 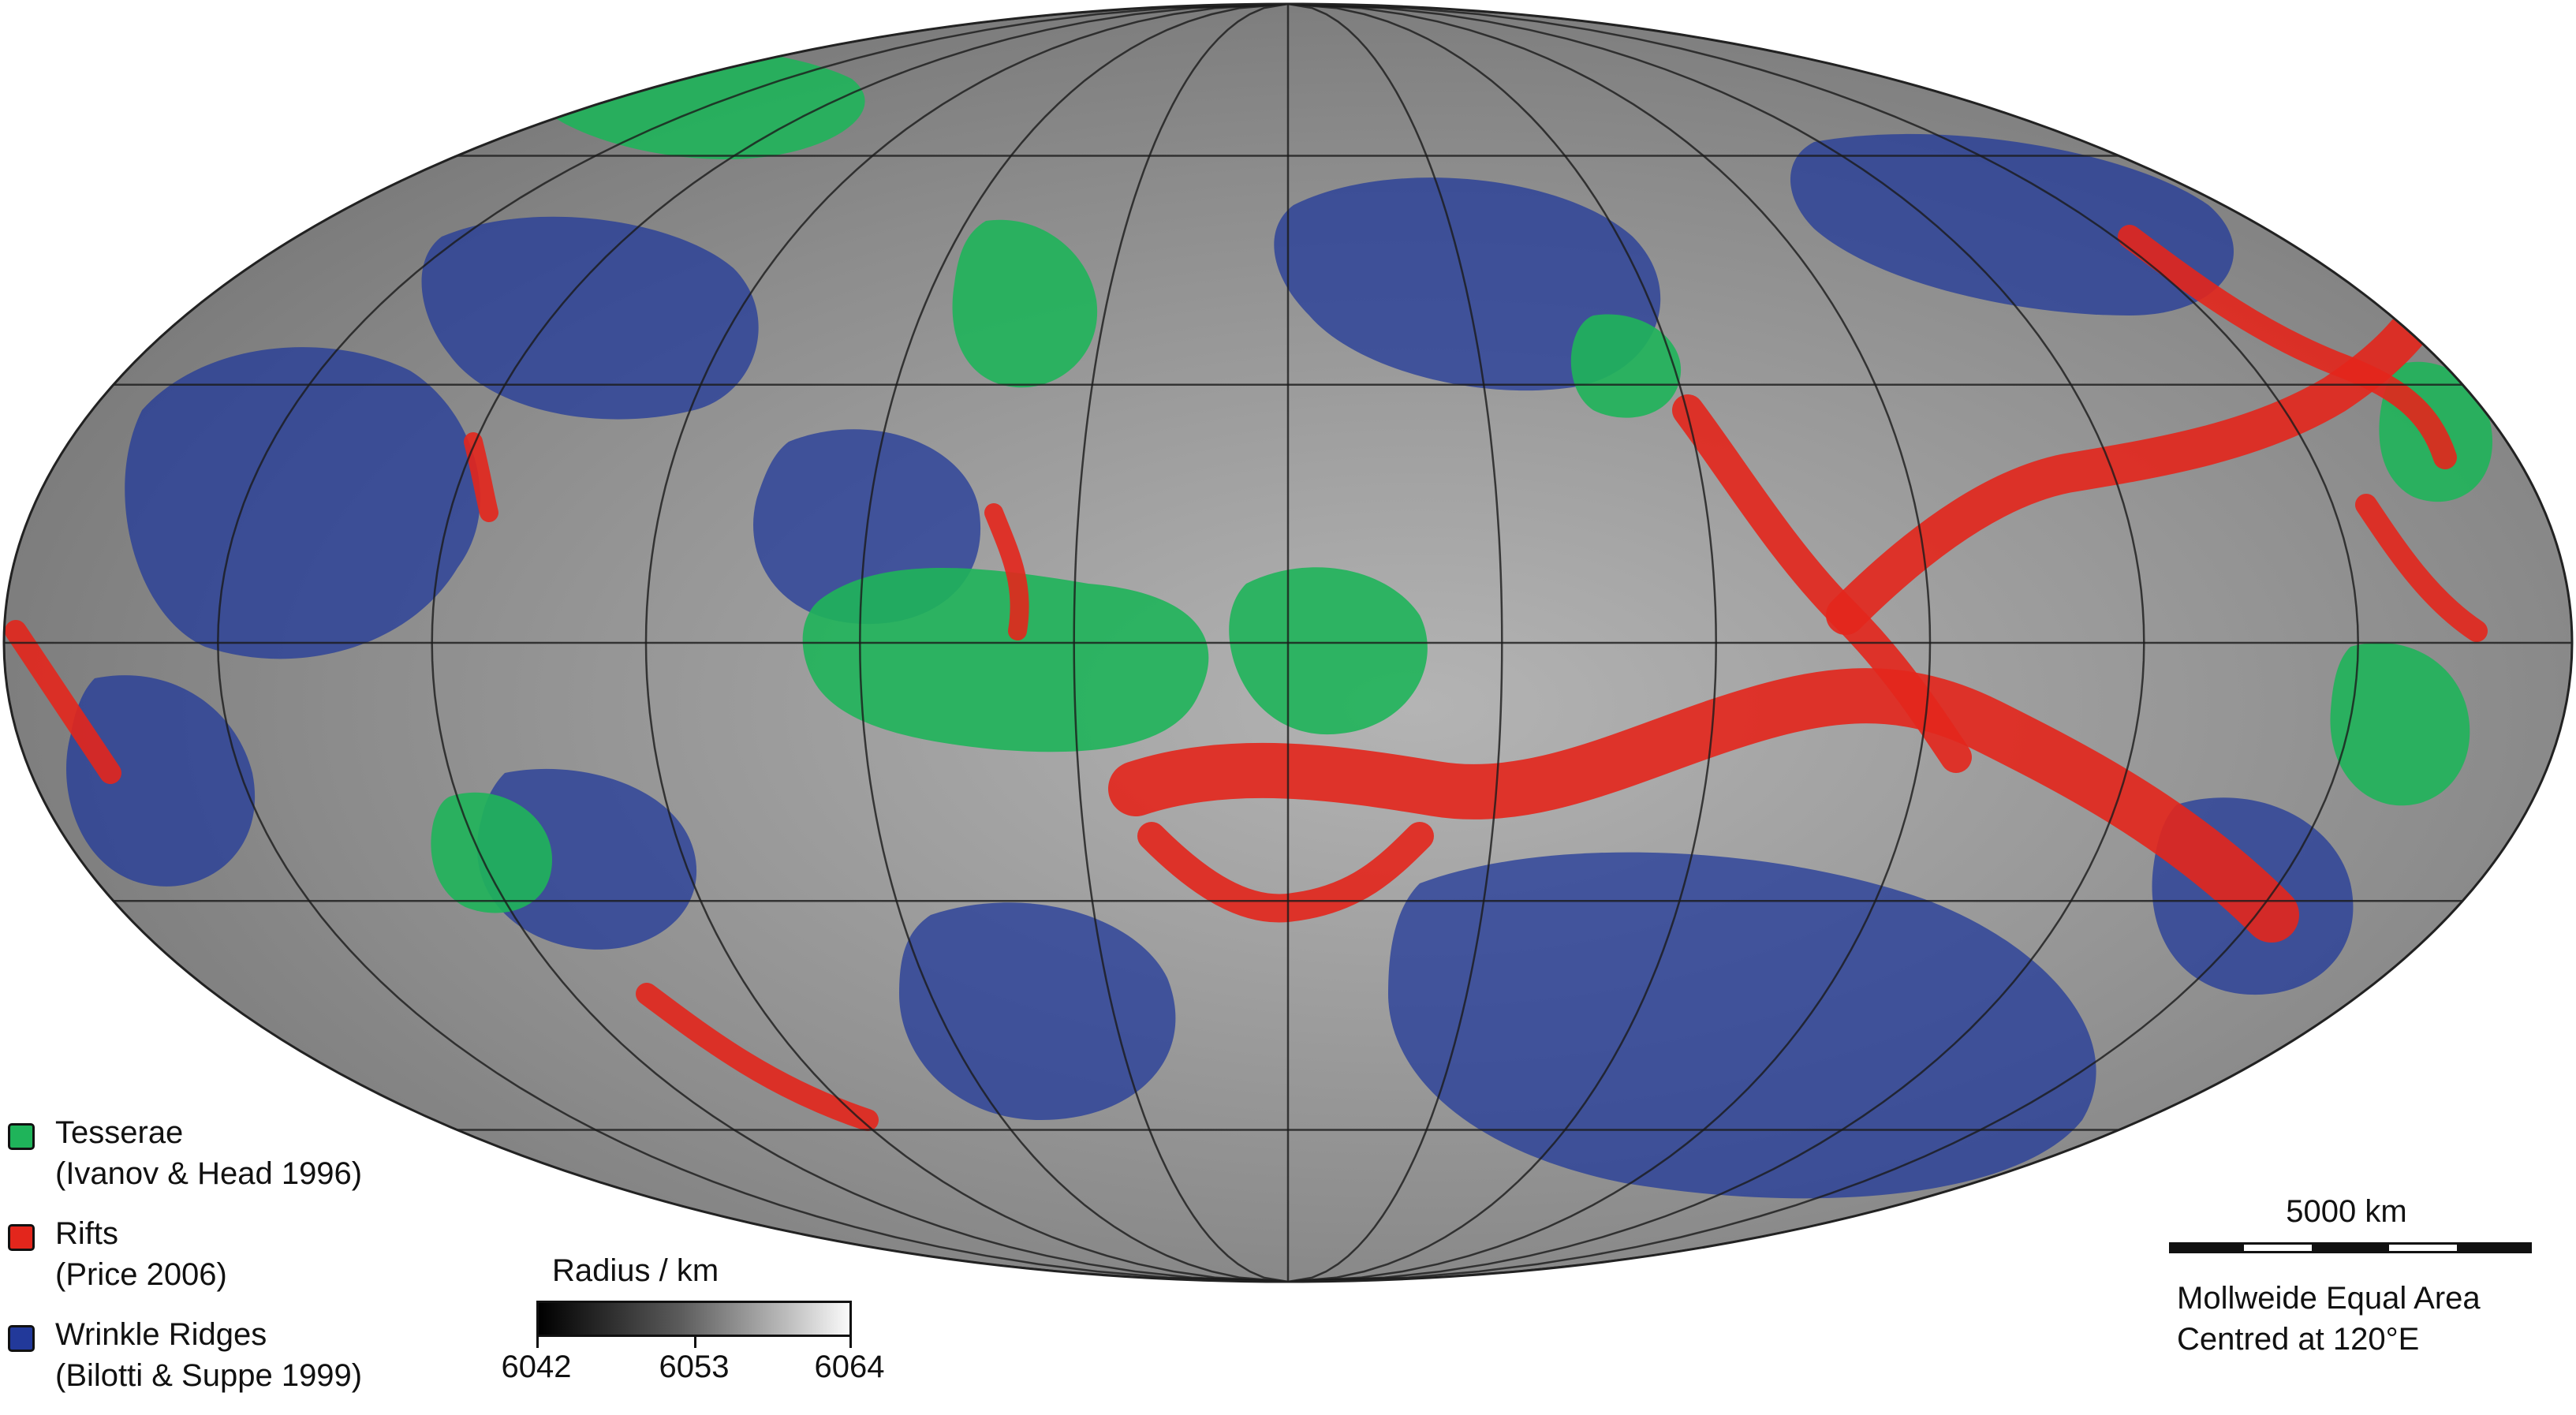 What do you see at coordinates (209, 1375) in the screenshot?
I see `legend-citation: (Bilotti & Suppe 1999)` at bounding box center [209, 1375].